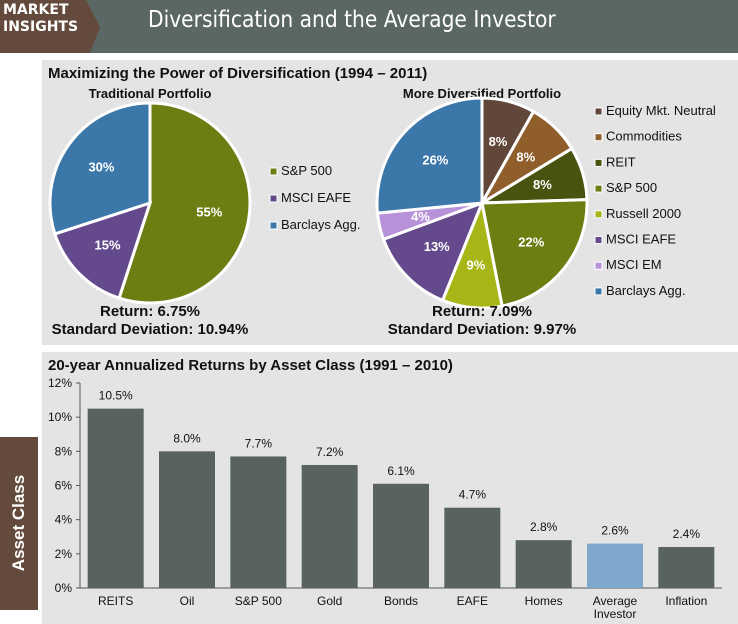 The height and width of the screenshot is (624, 738). I want to click on x-category-label: S&P 500, so click(258, 601).